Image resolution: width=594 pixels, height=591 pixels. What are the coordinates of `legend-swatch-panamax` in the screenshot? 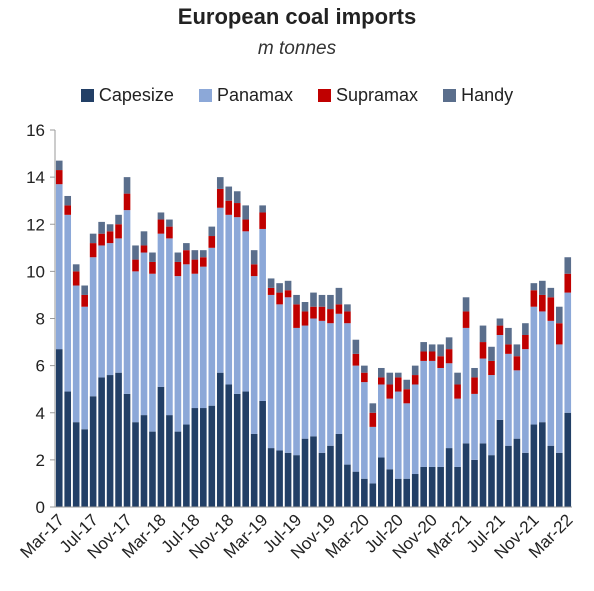 It's located at (205, 95).